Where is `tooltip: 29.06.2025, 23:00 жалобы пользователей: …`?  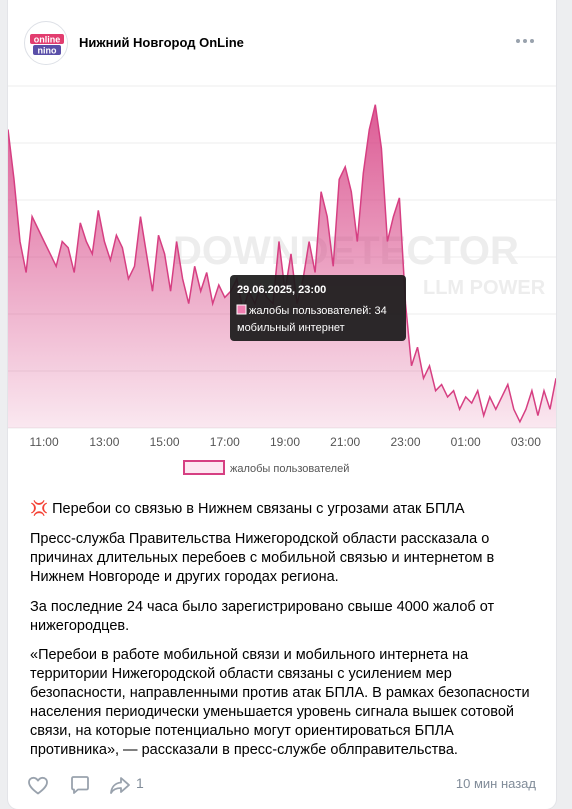 tooltip: 29.06.2025, 23:00 жалобы пользователей: … is located at coordinates (318, 308).